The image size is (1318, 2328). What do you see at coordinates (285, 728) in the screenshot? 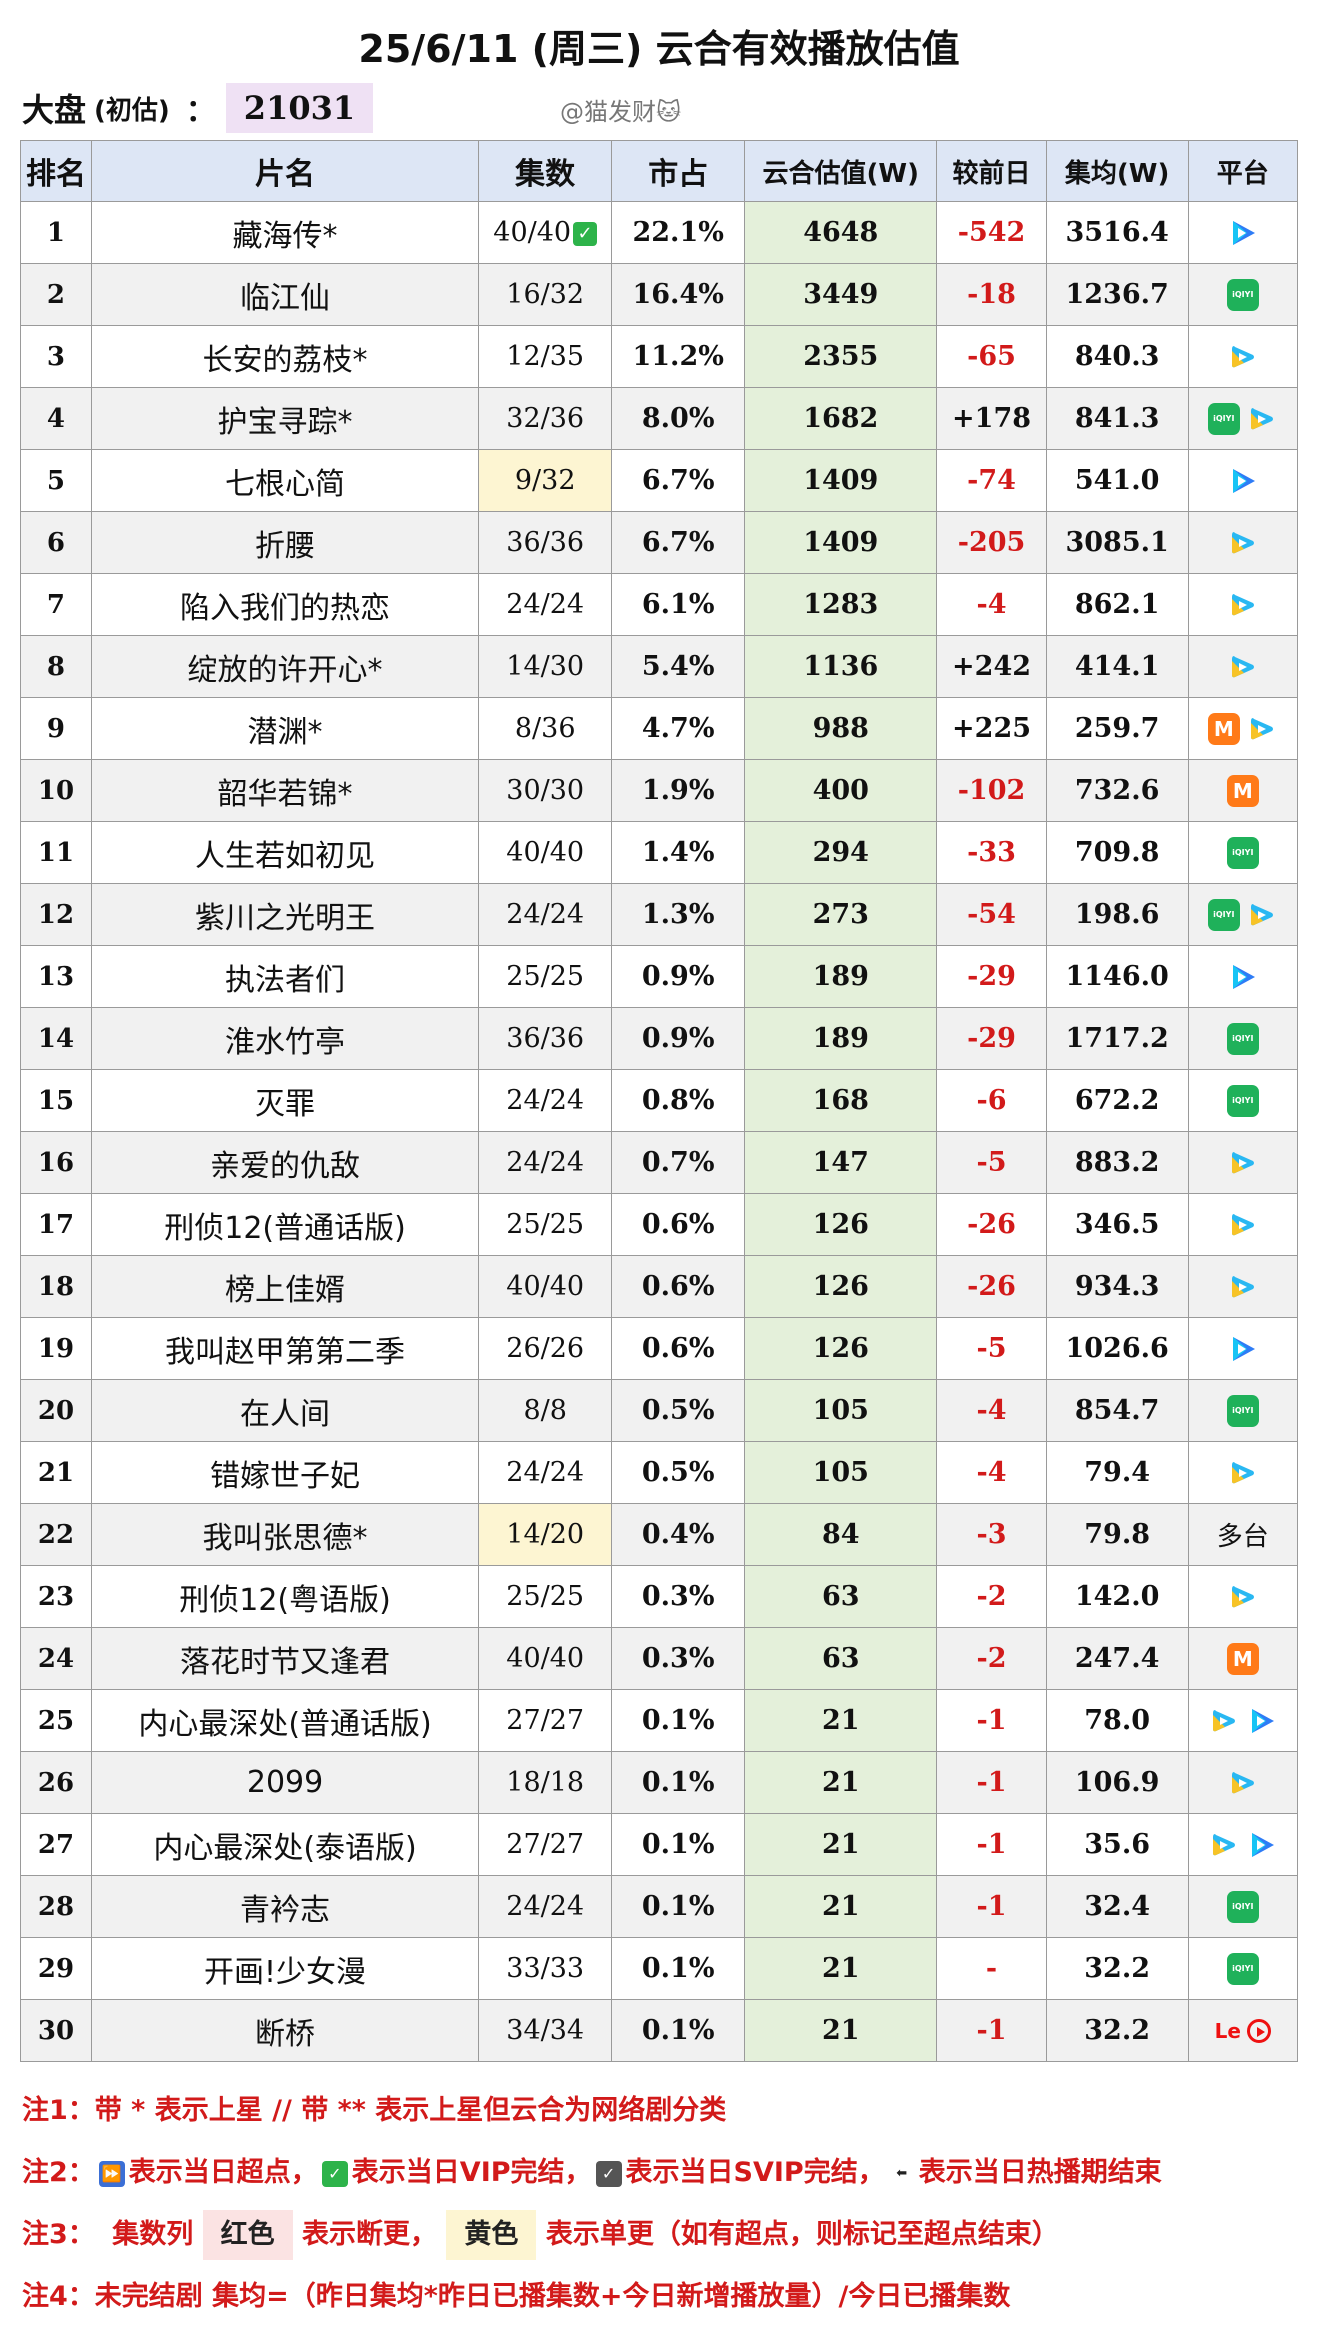
I see `title-cell: 潜渊*` at bounding box center [285, 728].